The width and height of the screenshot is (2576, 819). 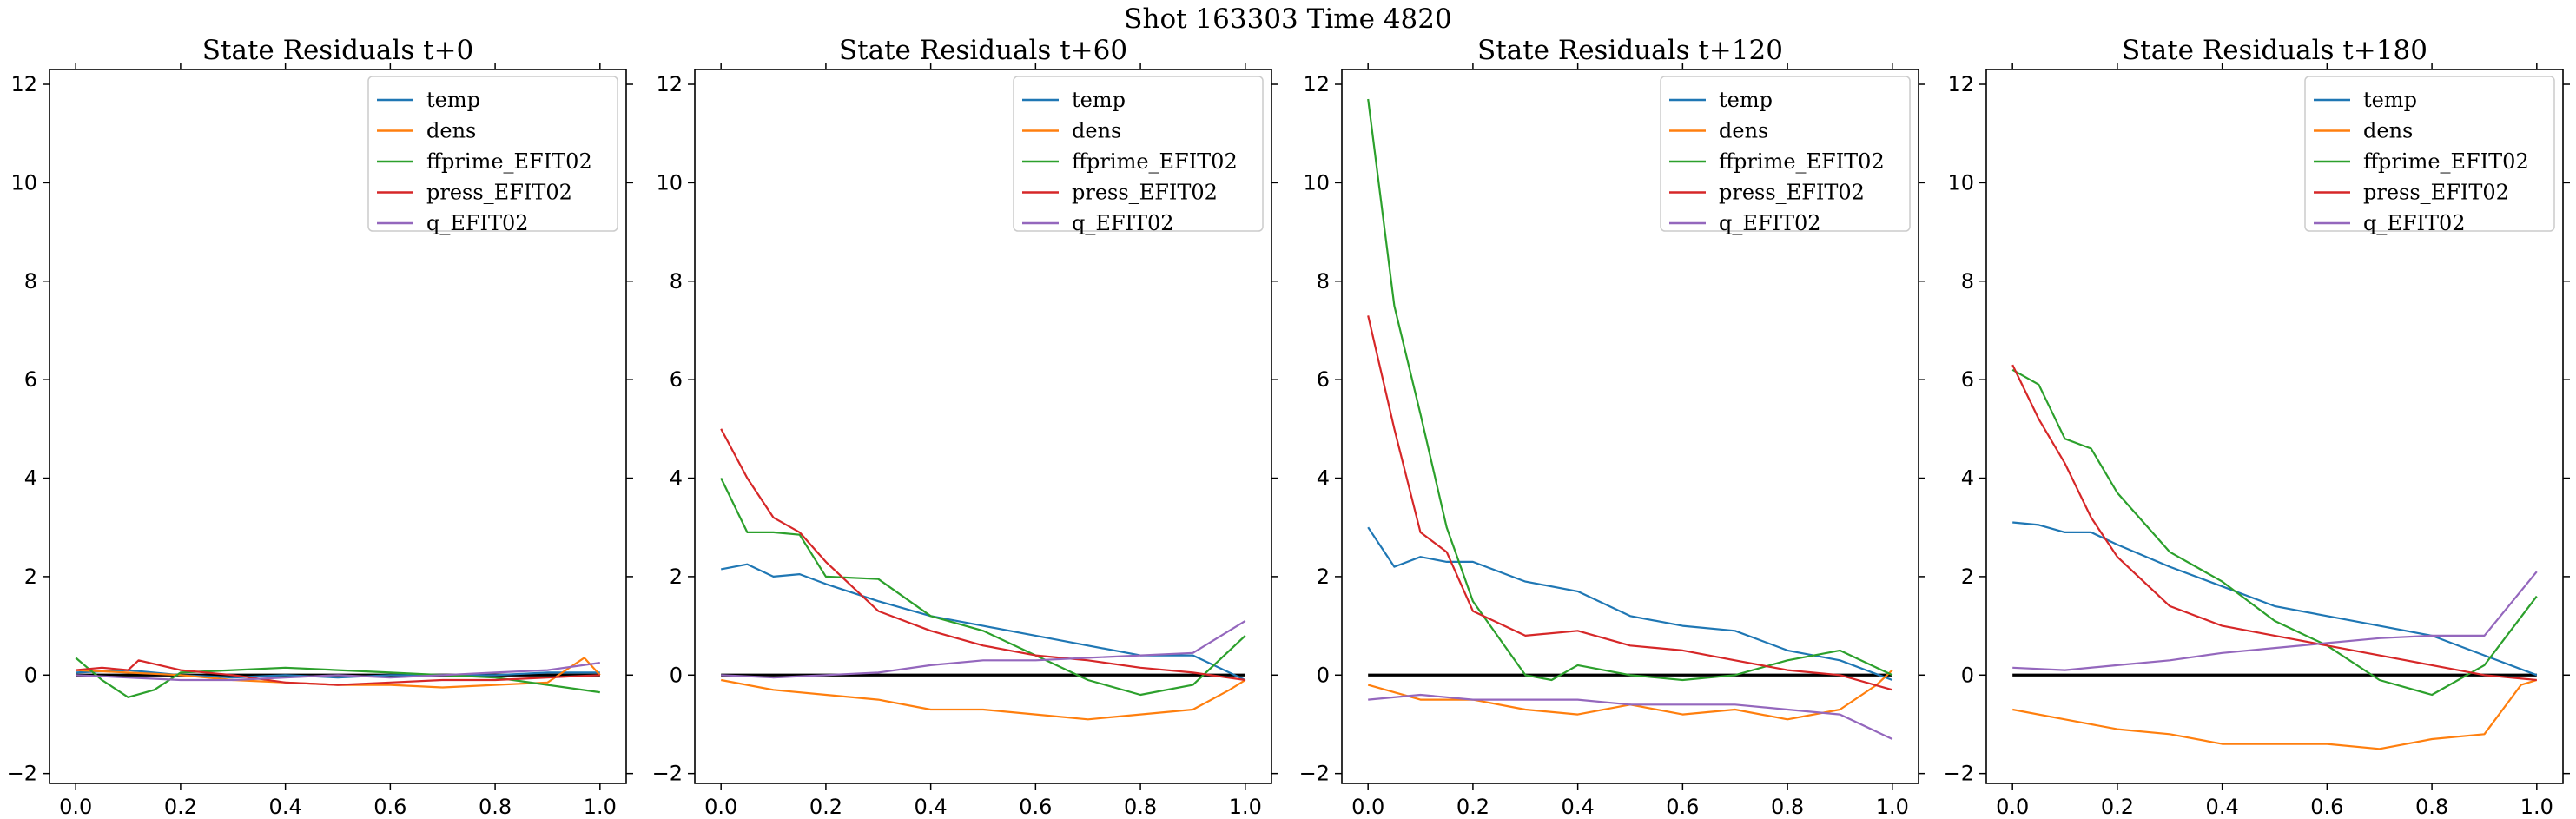 I want to click on subplot-title: State Residuals t+60, so click(x=983, y=50).